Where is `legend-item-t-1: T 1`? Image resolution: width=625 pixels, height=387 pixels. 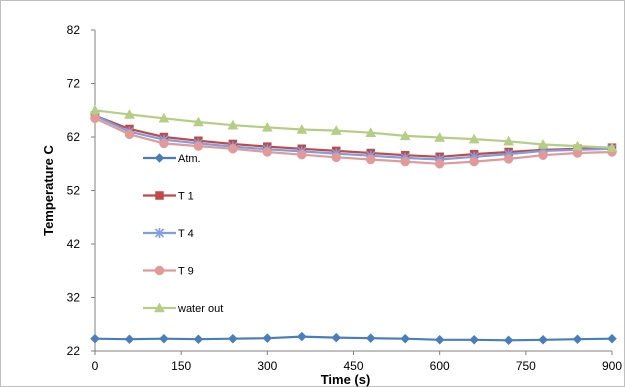 legend-item-t-1: T 1 is located at coordinates (168, 197).